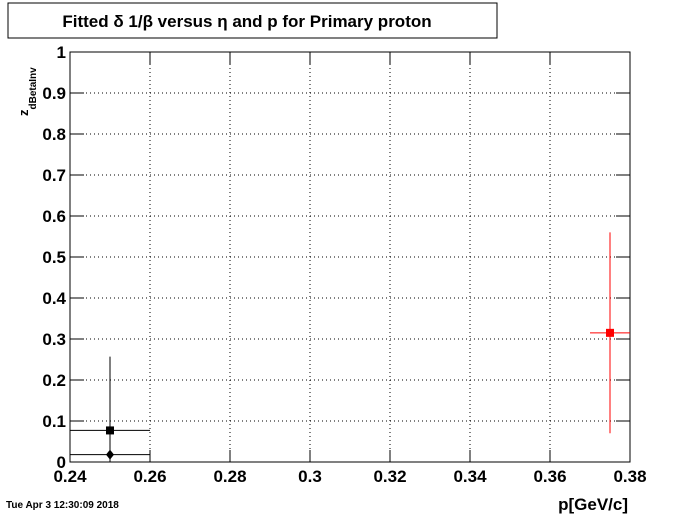 The image size is (700, 514). I want to click on x-tick-label: 0.34, so click(470, 476).